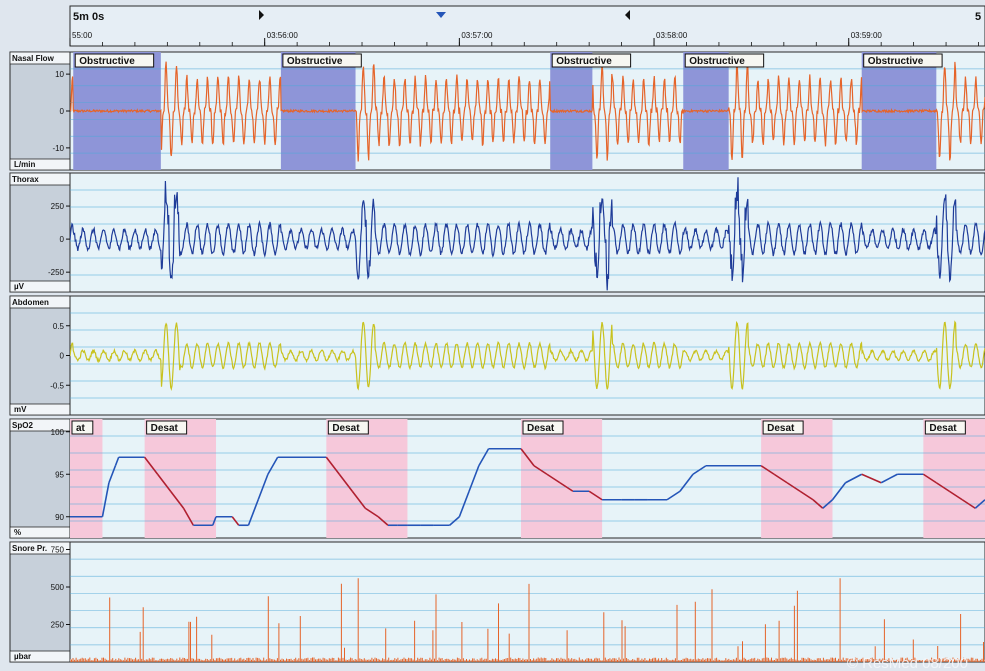  I want to click on copyright-watermark: © ResMed 08/200, so click(907, 663).